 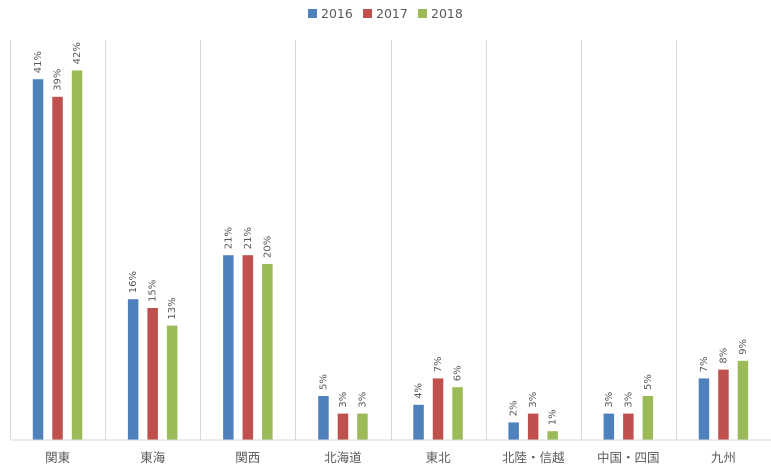 I want to click on legend-item-2017: 2017, so click(x=385, y=13).